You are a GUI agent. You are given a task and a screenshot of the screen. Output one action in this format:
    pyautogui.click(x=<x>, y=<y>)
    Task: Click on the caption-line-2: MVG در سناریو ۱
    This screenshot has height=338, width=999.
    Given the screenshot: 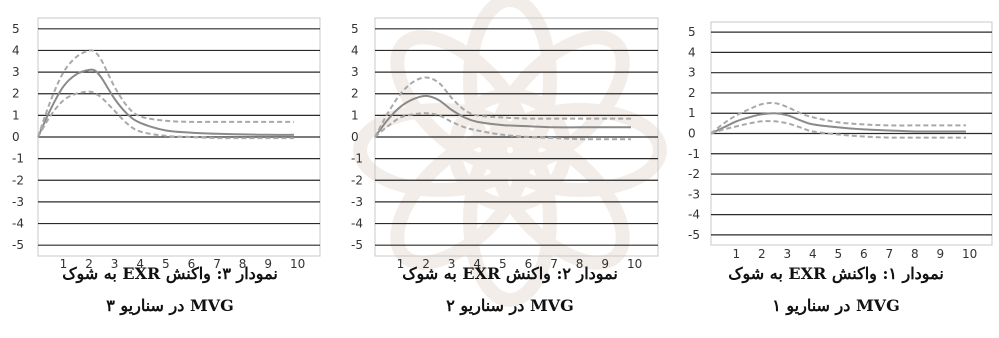 What is the action you would take?
    pyautogui.click(x=836, y=305)
    